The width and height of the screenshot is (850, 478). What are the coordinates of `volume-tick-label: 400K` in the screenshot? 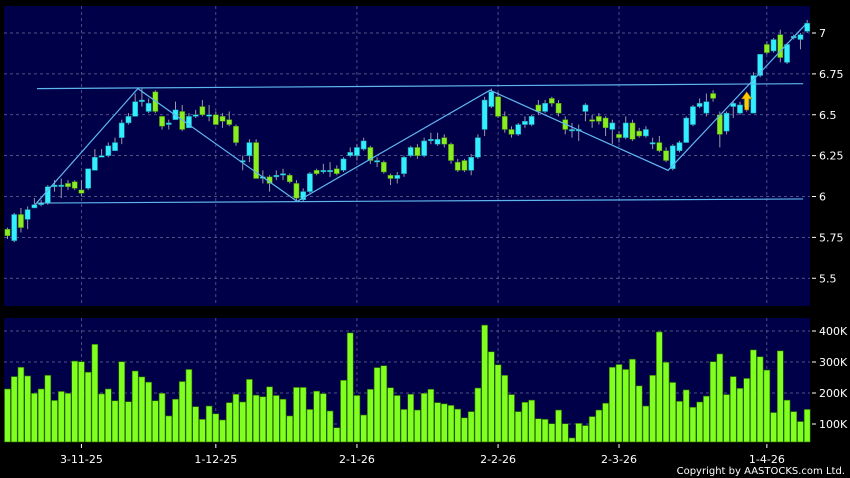 It's located at (833, 331).